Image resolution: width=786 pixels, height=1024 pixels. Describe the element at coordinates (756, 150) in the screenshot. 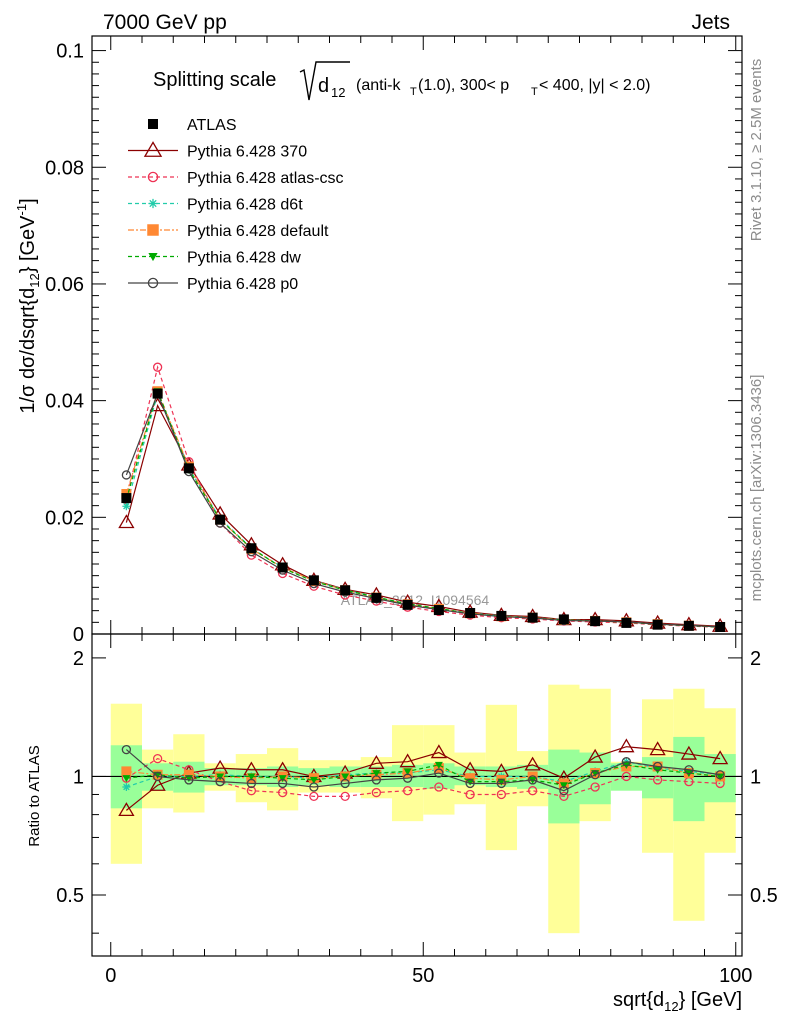

I see `rivet-version-label: Rivet 3.1.10, ≥ 2.5M events` at that location.